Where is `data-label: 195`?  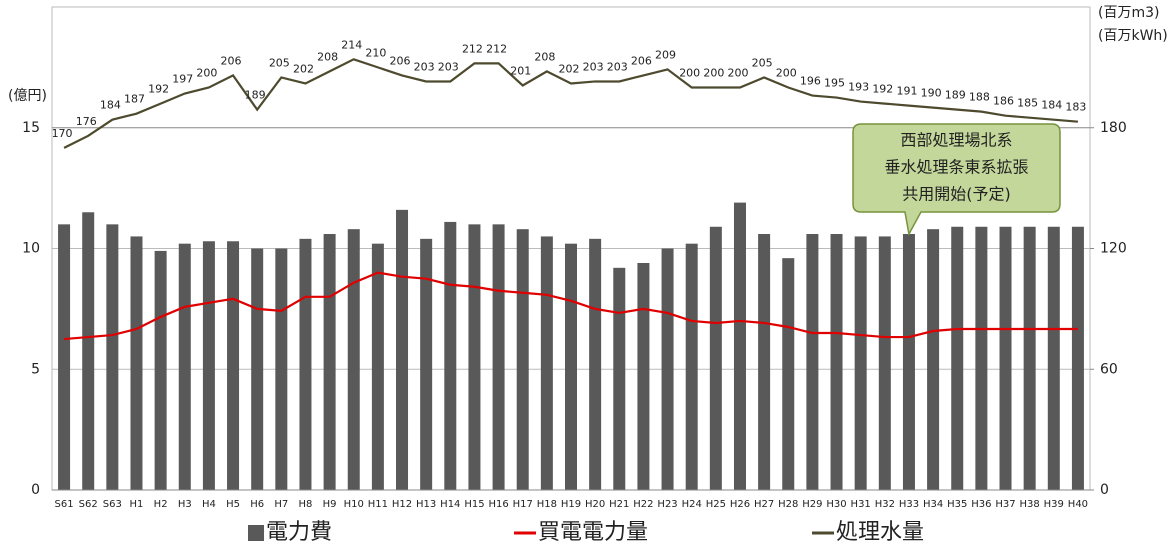 data-label: 195 is located at coordinates (834, 83).